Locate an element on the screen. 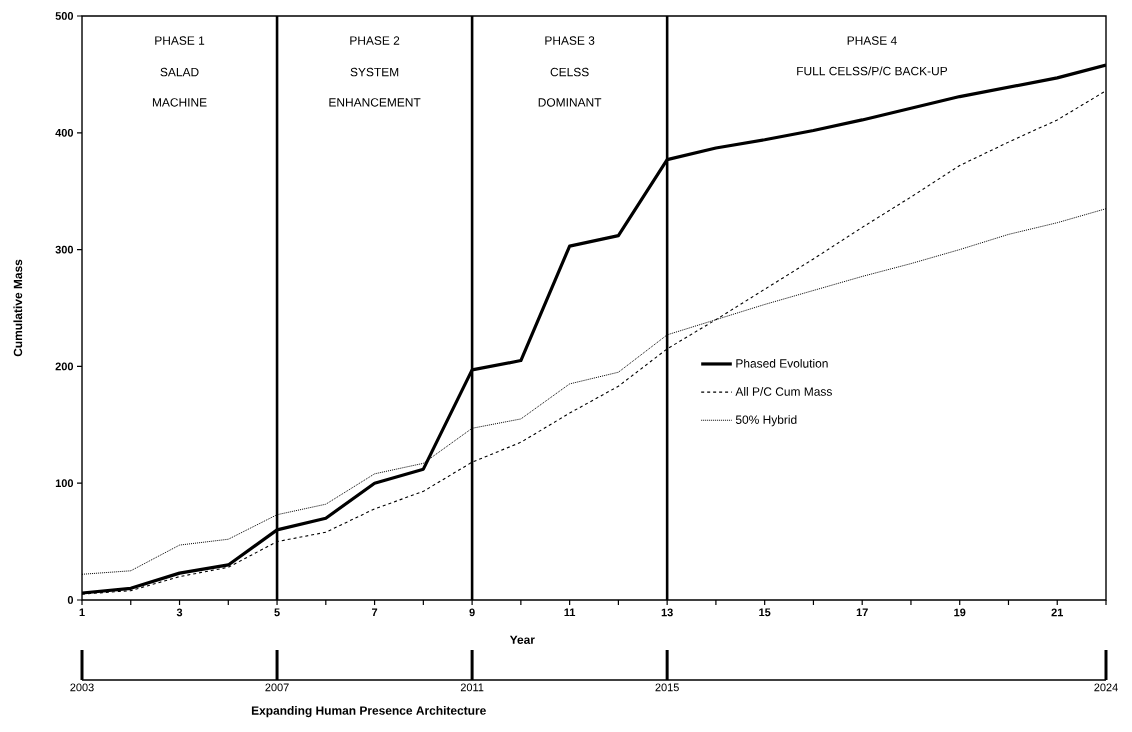 The height and width of the screenshot is (732, 1132). legend-label: All P/C Cum Mass is located at coordinates (783, 391).